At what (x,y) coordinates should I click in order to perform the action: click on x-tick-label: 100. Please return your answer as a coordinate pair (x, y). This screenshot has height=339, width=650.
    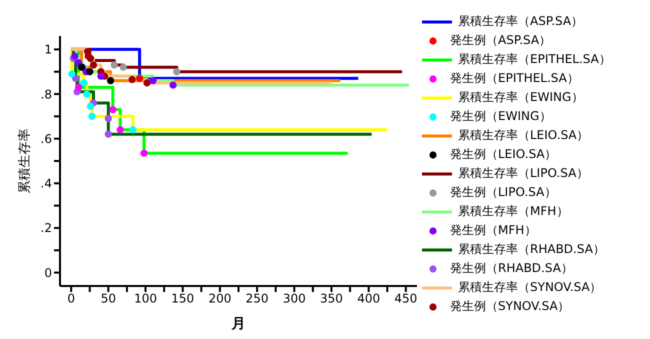
    Looking at the image, I should click on (145, 299).